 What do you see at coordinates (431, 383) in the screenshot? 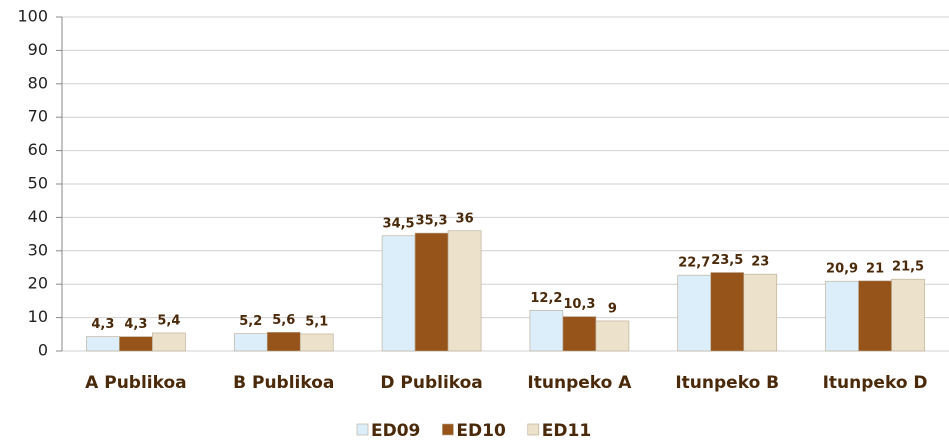
I see `x-tick-label: D Publikoa` at bounding box center [431, 383].